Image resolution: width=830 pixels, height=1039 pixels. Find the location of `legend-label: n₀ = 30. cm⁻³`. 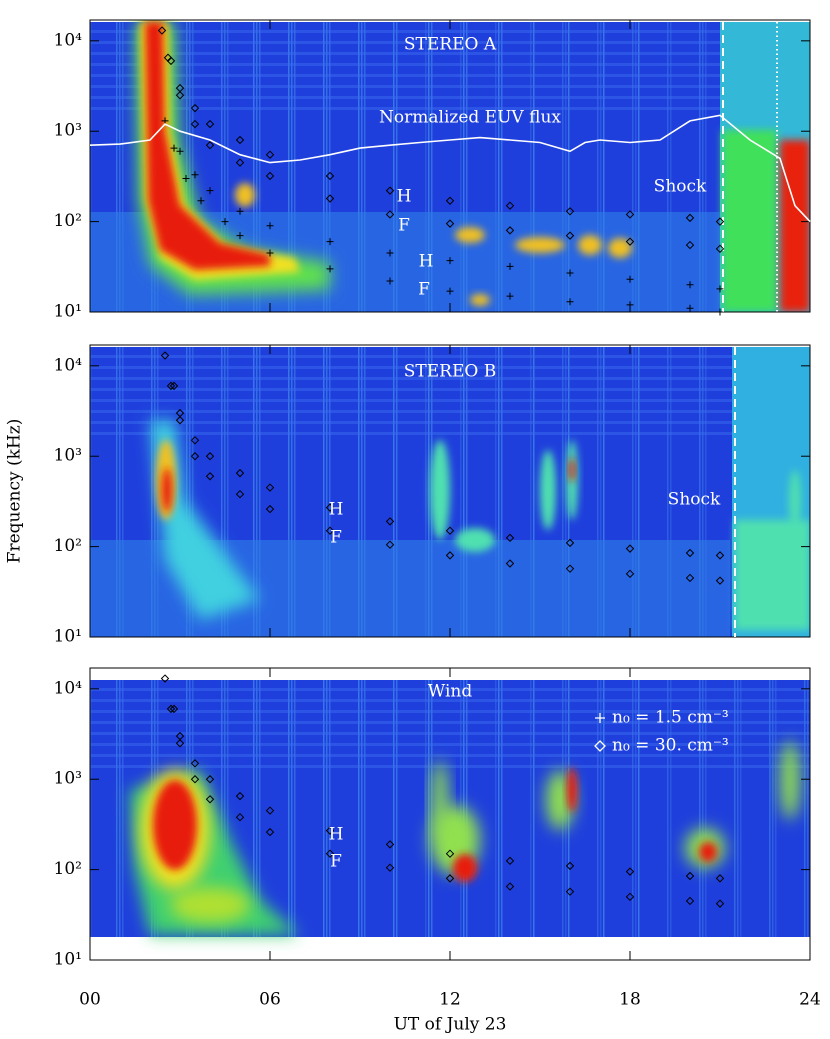

legend-label: n₀ = 30. cm⁻³ is located at coordinates (670, 746).